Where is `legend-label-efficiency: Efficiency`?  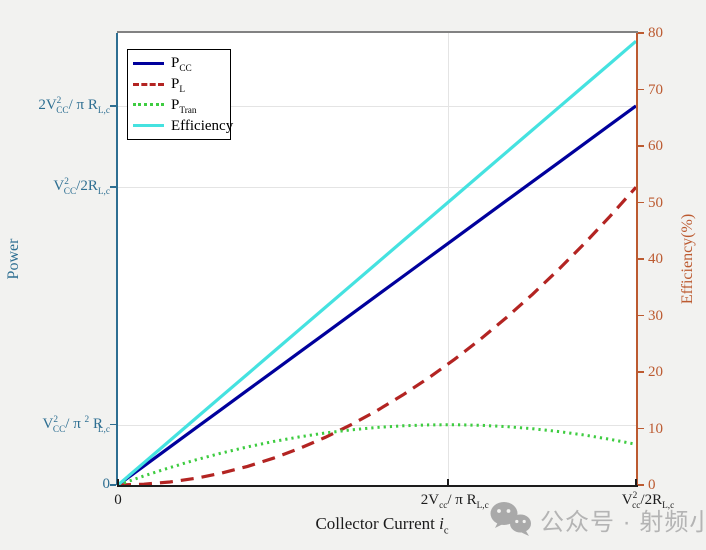 legend-label-efficiency: Efficiency is located at coordinates (202, 125).